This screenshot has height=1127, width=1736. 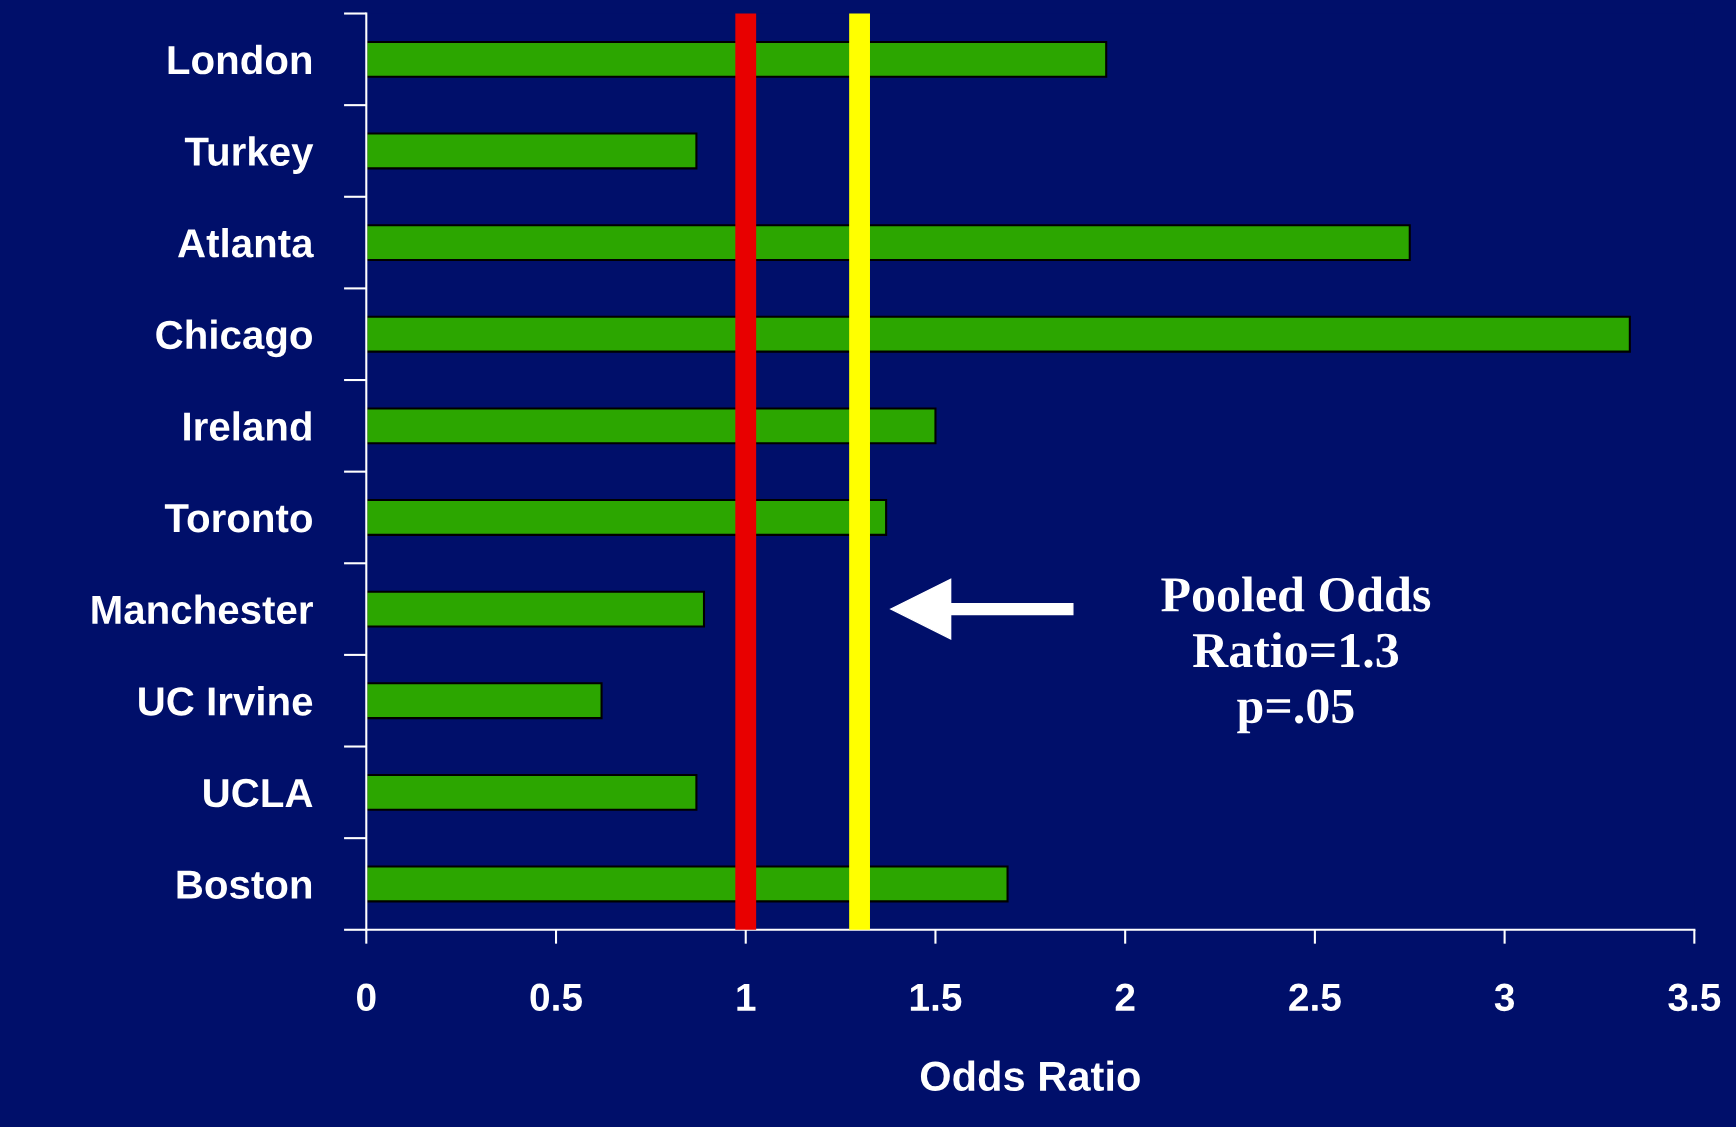 What do you see at coordinates (258, 793) in the screenshot?
I see `y-tick-label: UCLA` at bounding box center [258, 793].